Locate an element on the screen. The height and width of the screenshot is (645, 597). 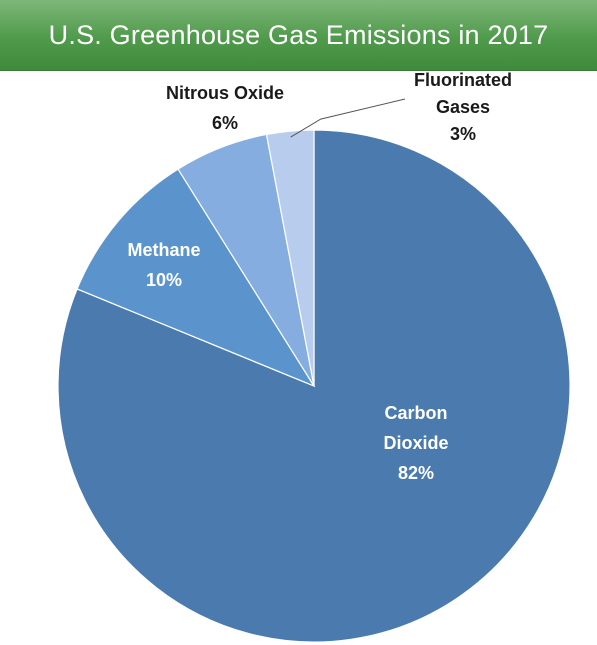
leader-lines is located at coordinates (348, 118).